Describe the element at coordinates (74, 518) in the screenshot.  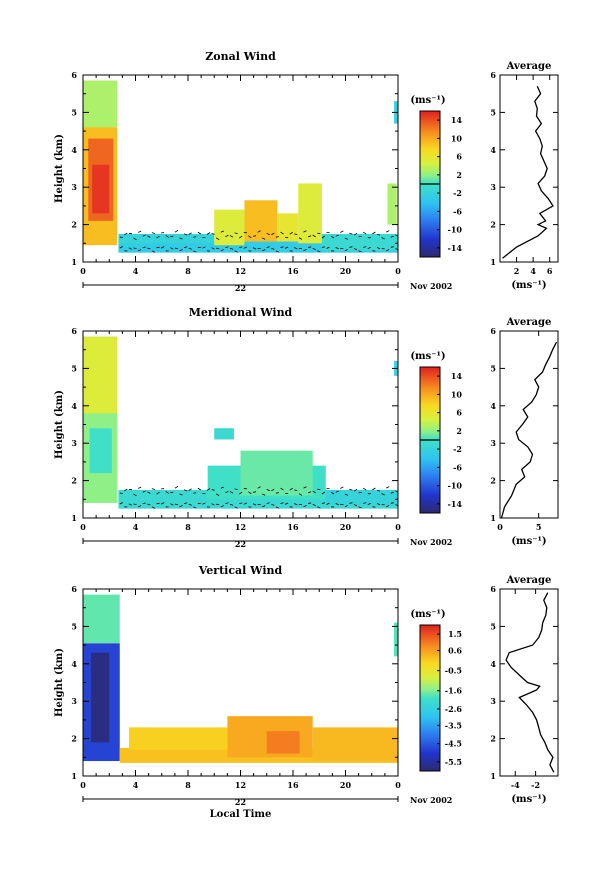
I see `y-tick-label: 1` at that location.